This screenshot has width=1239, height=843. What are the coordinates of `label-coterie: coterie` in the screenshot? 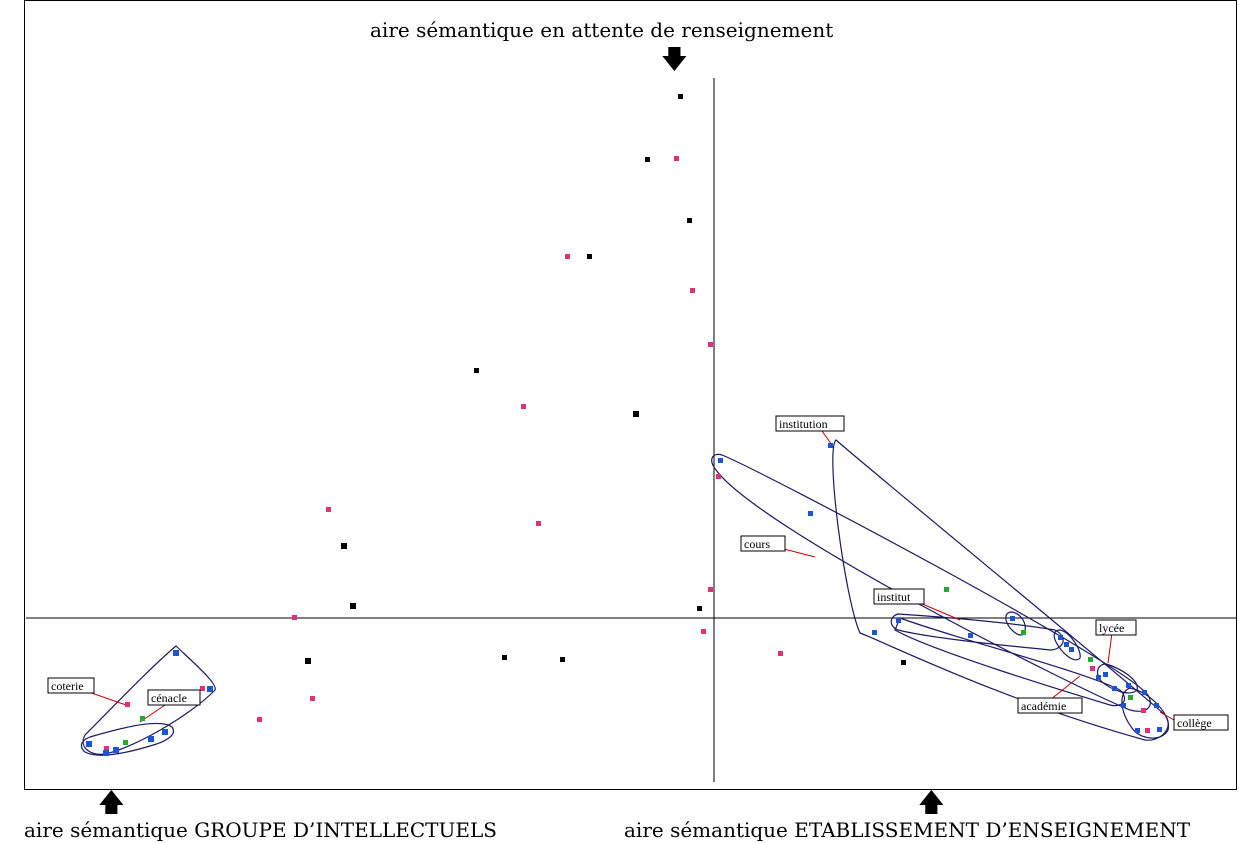 It's located at (71, 685).